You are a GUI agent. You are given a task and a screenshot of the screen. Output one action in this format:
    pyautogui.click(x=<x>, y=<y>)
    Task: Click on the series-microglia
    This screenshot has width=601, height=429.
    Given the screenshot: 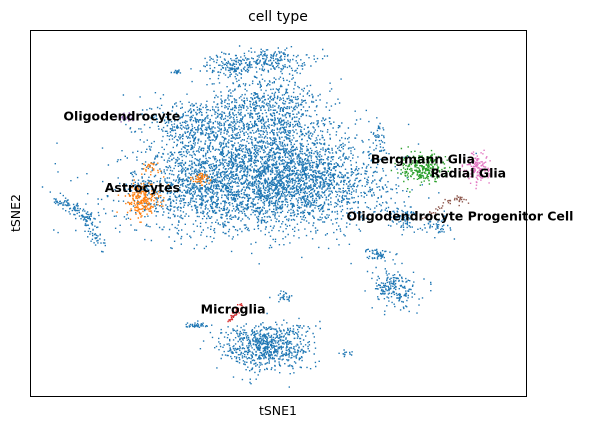 What is the action you would take?
    pyautogui.click(x=235, y=313)
    